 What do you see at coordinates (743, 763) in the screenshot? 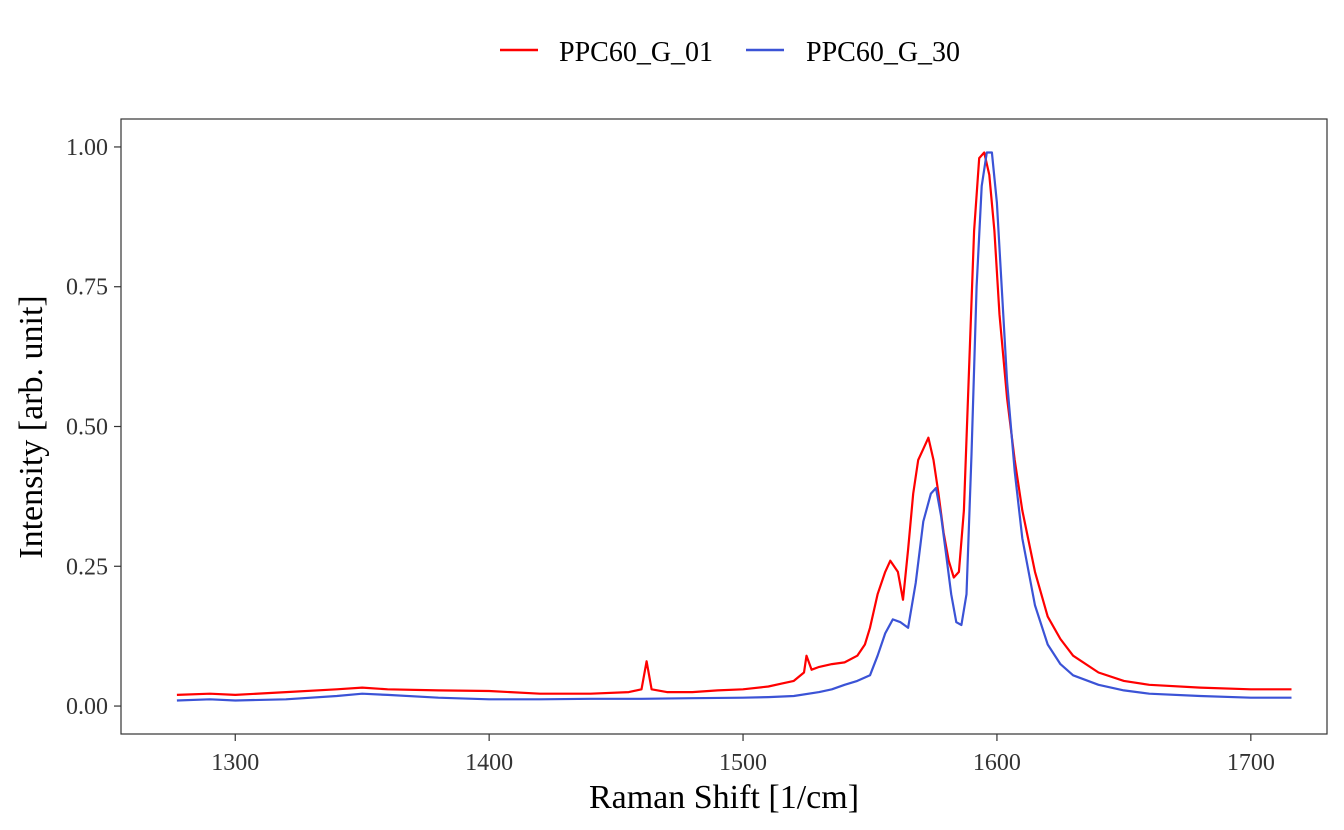
I see `x-tick-label: 1500` at bounding box center [743, 763].